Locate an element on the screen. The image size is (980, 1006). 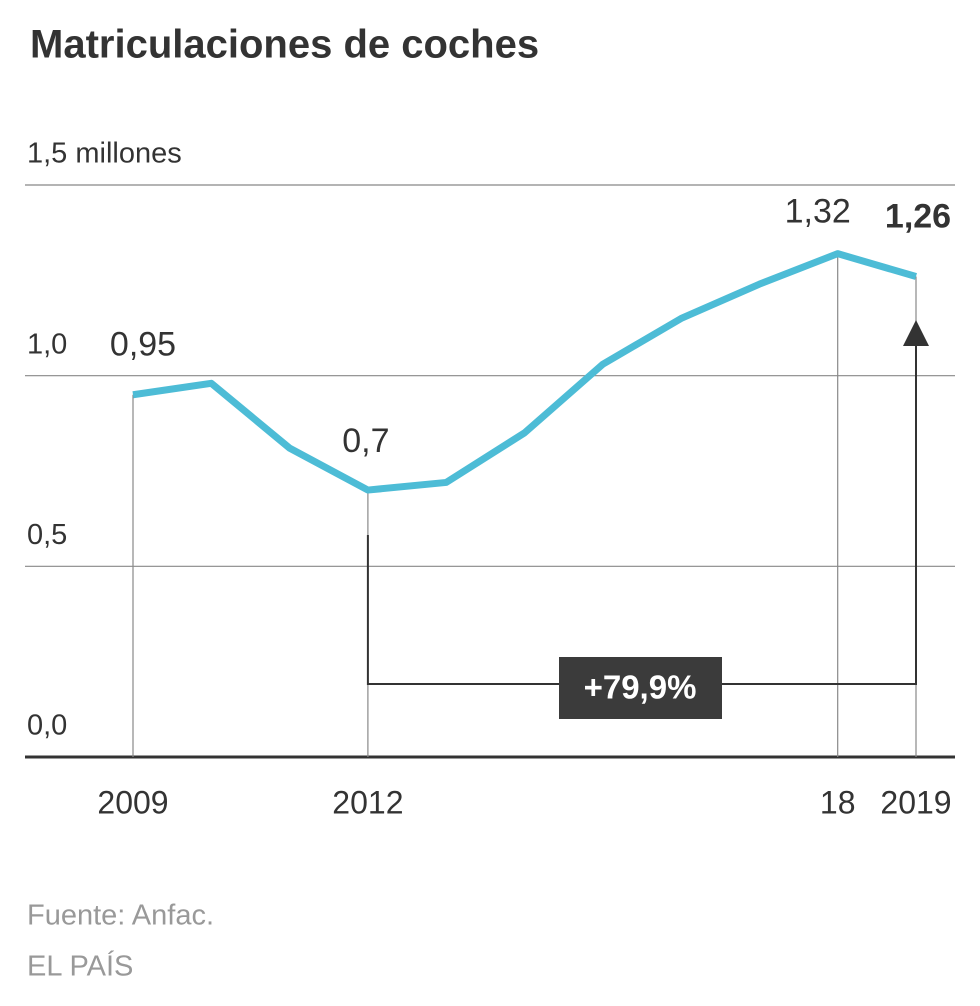
data-label: 1,26 is located at coordinates (918, 217).